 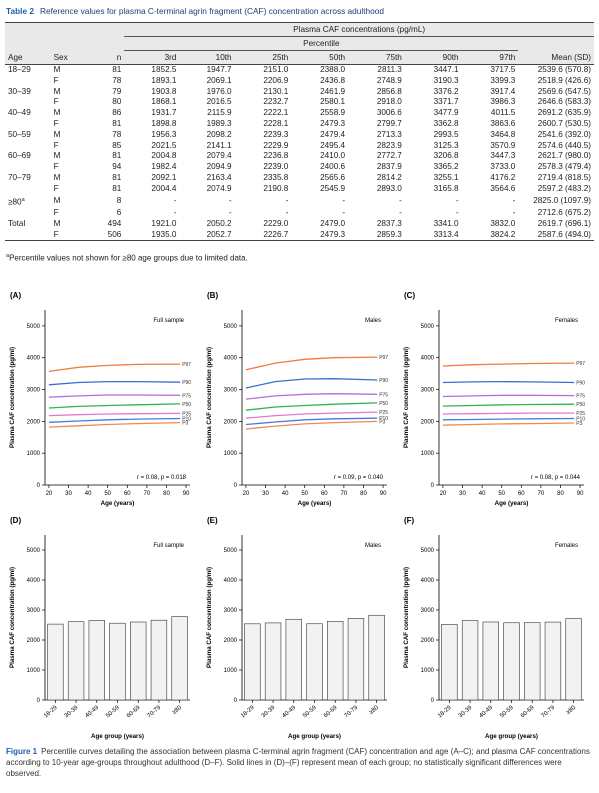 What do you see at coordinates (556, 57) in the screenshot?
I see `column-header: Mean (SD)` at bounding box center [556, 57].